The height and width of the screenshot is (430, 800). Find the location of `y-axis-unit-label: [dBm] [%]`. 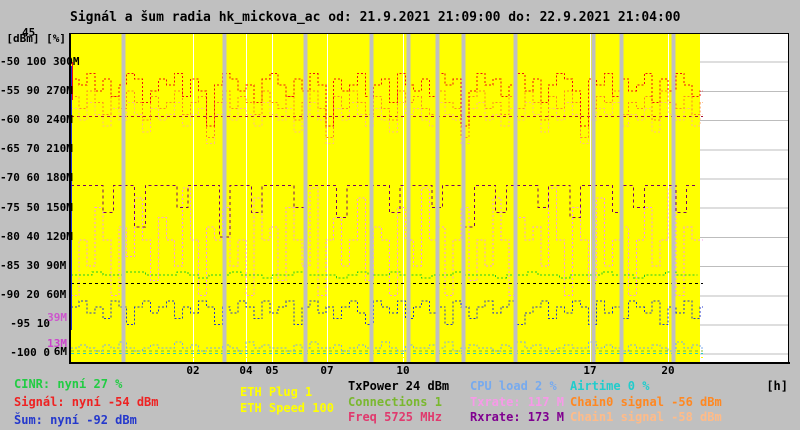

y-axis-unit-label: [dBm] [%] is located at coordinates (36, 38).